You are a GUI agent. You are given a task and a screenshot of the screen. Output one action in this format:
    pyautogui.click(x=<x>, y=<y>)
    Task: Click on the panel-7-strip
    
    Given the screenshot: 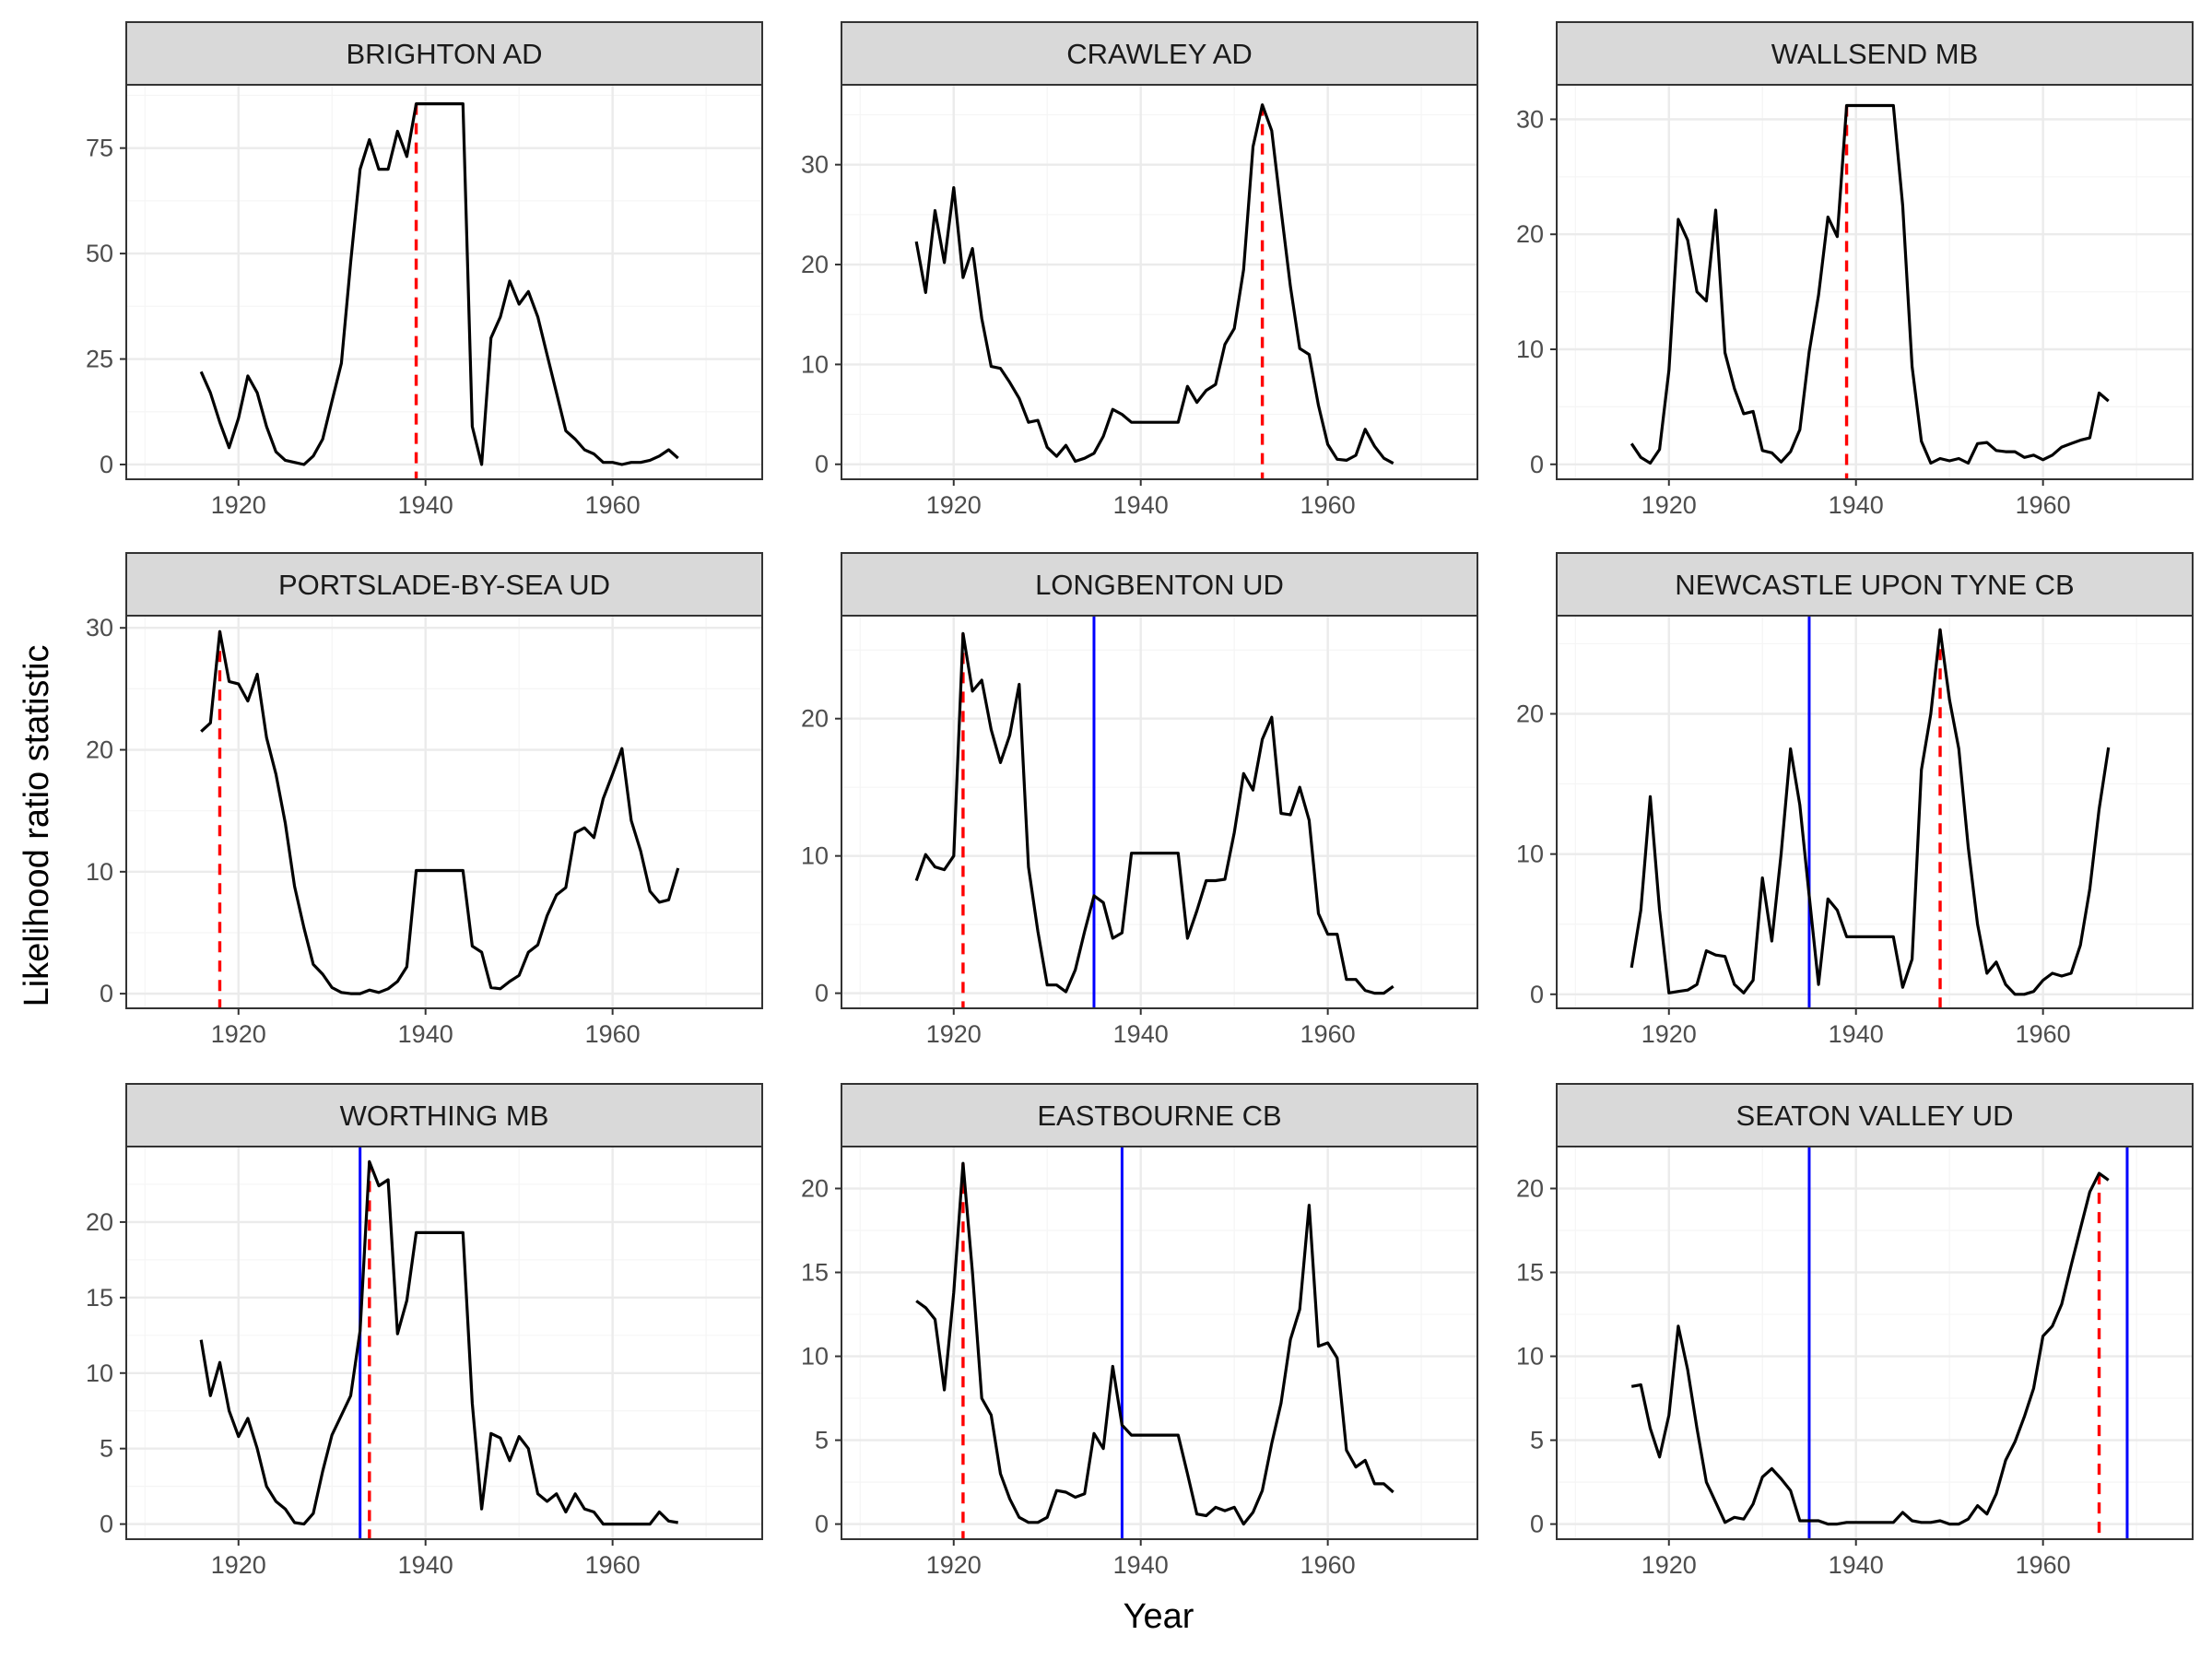 What is the action you would take?
    pyautogui.click(x=444, y=1115)
    